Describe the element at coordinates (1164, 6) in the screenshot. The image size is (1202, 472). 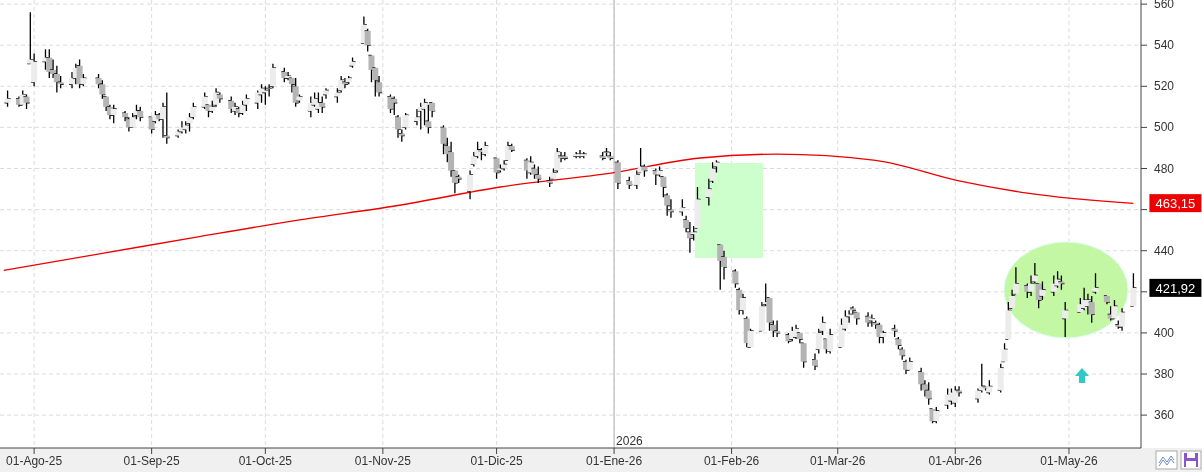
I see `y-tick-label: 560` at that location.